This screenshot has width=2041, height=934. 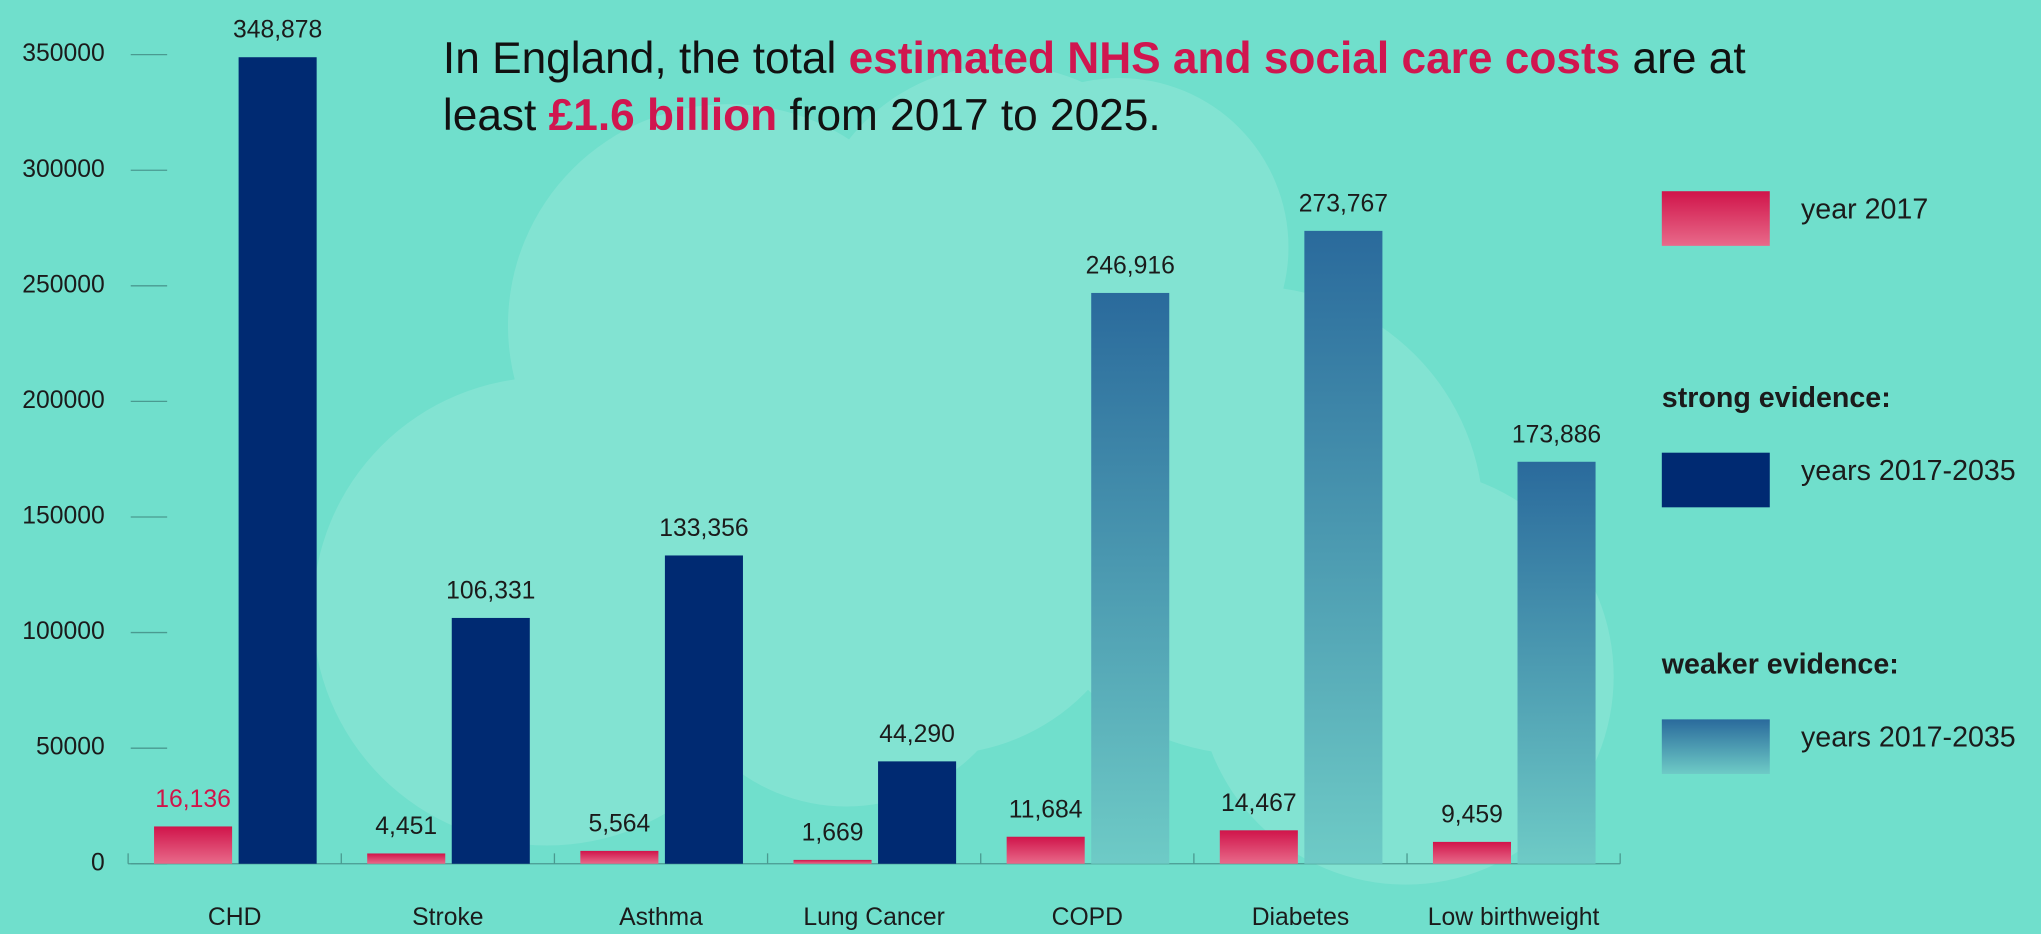 What do you see at coordinates (1235, 58) in the screenshot?
I see `title-highlight: estimated NHS and social care costs` at bounding box center [1235, 58].